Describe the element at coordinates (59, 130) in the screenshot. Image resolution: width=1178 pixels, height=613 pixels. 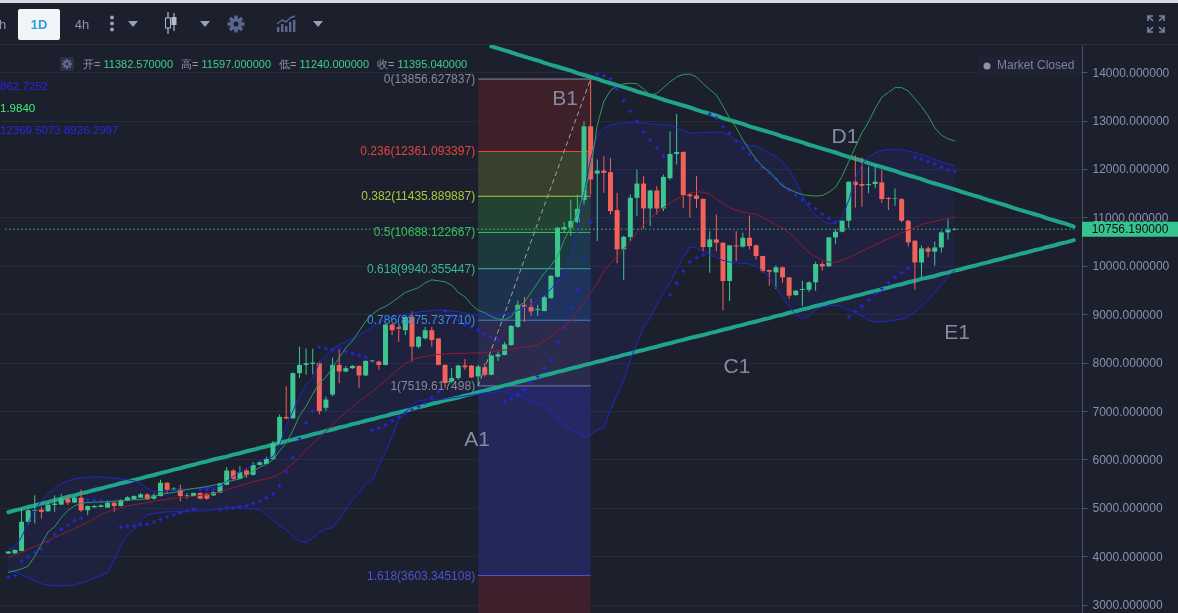
I see `annotation: 12369.5073 8926.2997` at that location.